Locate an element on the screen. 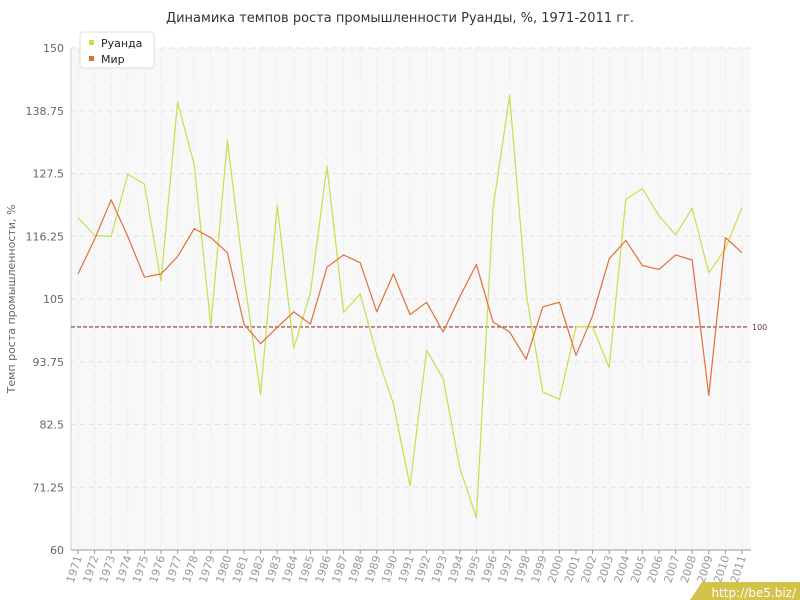 This screenshot has width=800, height=600. y-axis-label: Темп роста промышленности, % is located at coordinates (11, 300).